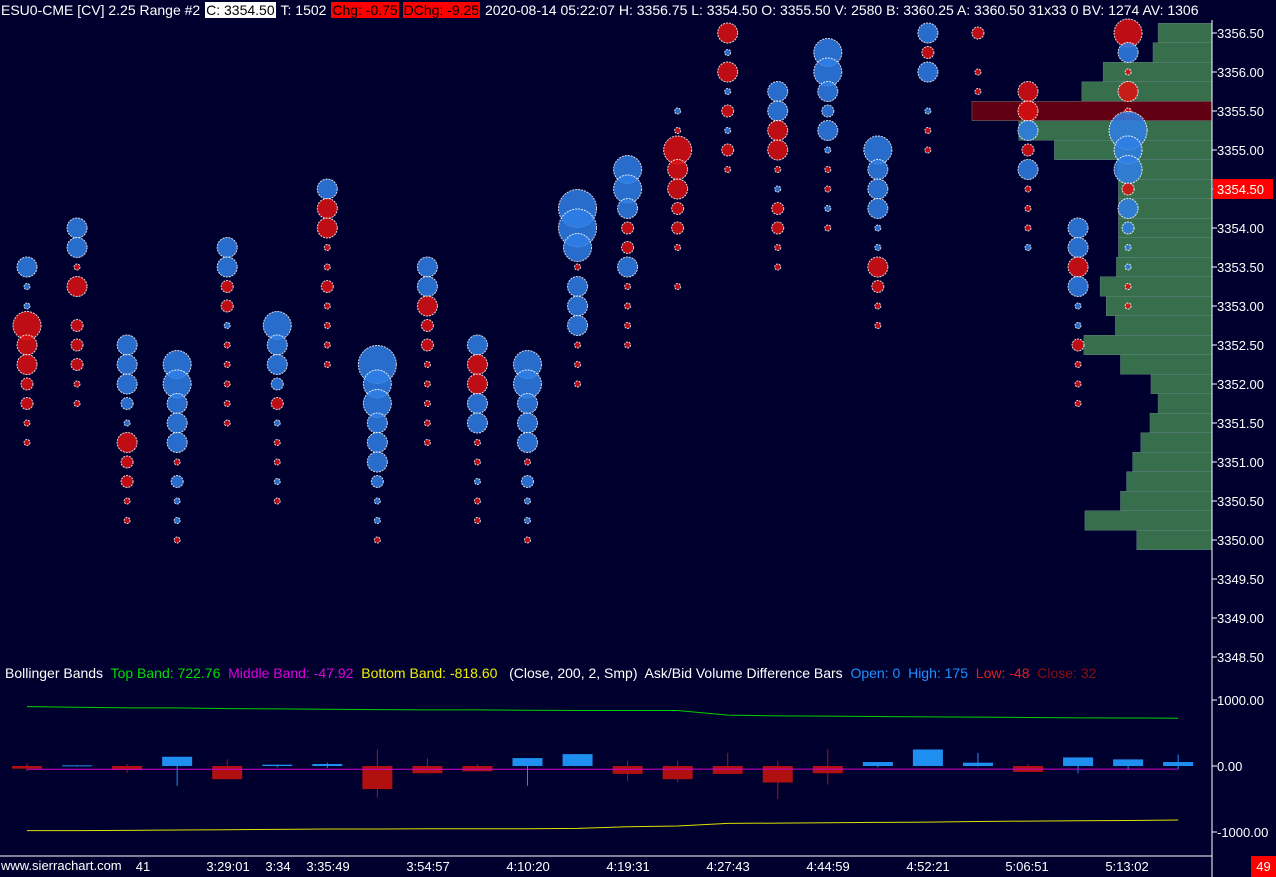 This screenshot has height=877, width=1276. Describe the element at coordinates (1026, 866) in the screenshot. I see `time-tick-label: 5:06:51` at that location.